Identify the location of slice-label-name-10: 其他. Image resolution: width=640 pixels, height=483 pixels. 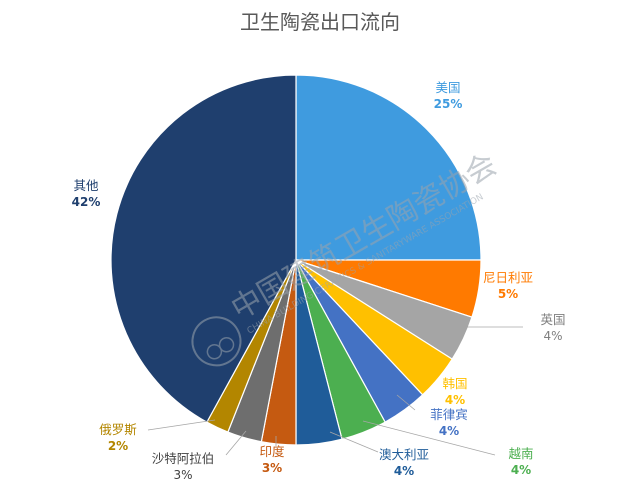
(86, 185).